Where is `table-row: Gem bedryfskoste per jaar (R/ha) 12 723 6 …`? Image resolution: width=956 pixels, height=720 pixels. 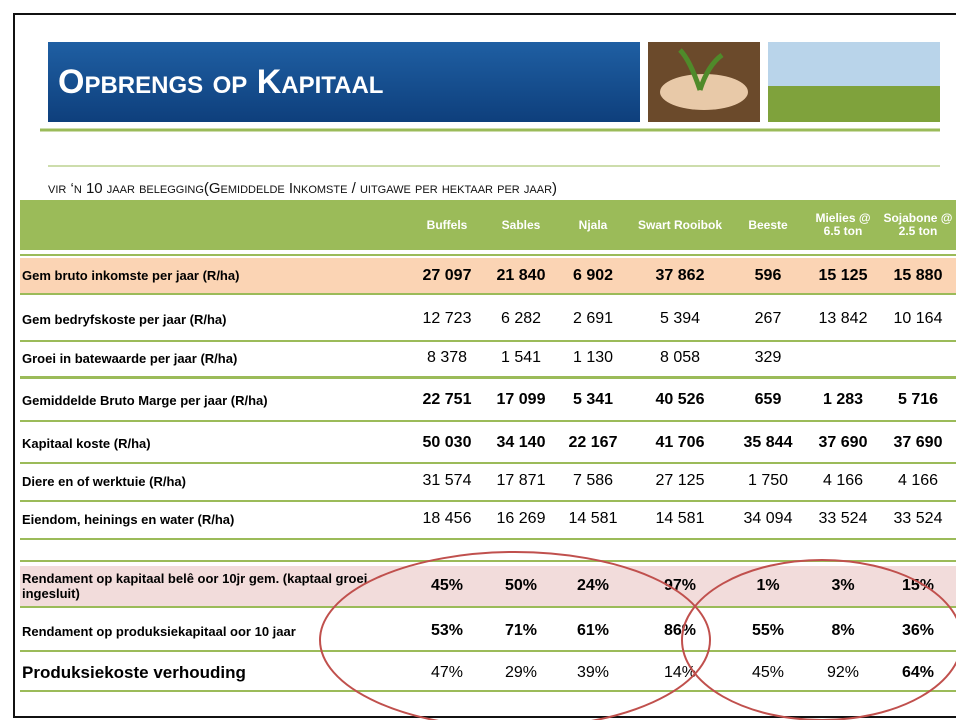
table-row: Gem bedryfskoste per jaar (R/ha) 12 723 6 … is located at coordinates (488, 319).